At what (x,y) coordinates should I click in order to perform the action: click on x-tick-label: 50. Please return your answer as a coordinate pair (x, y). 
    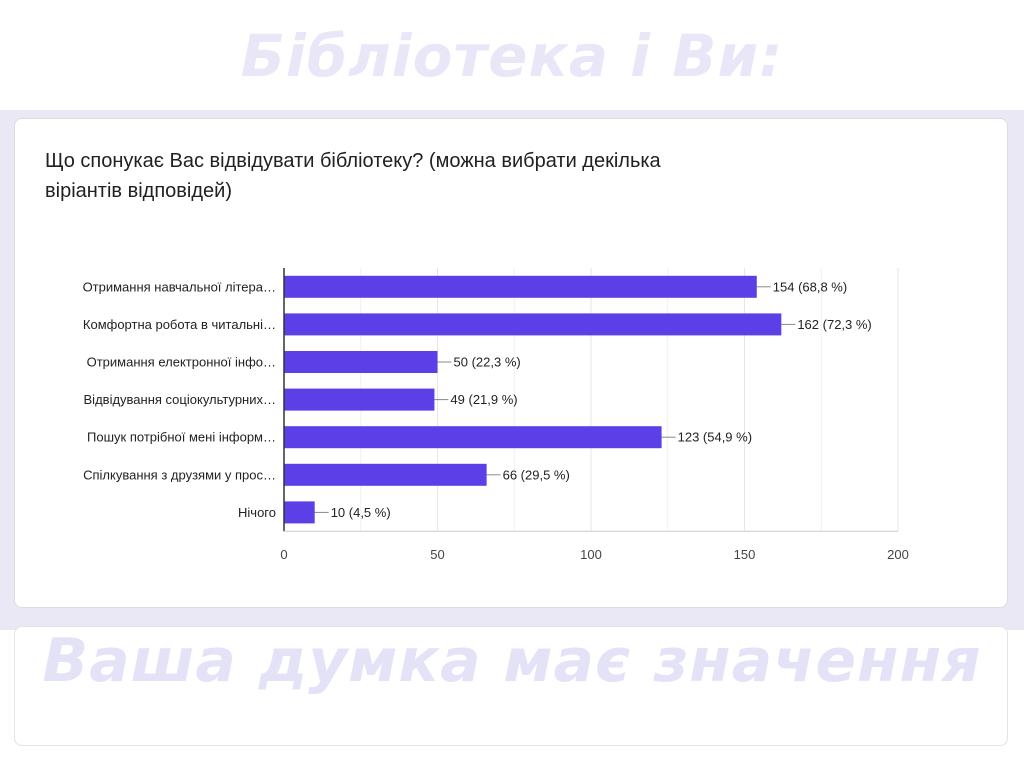
    Looking at the image, I should click on (437, 554).